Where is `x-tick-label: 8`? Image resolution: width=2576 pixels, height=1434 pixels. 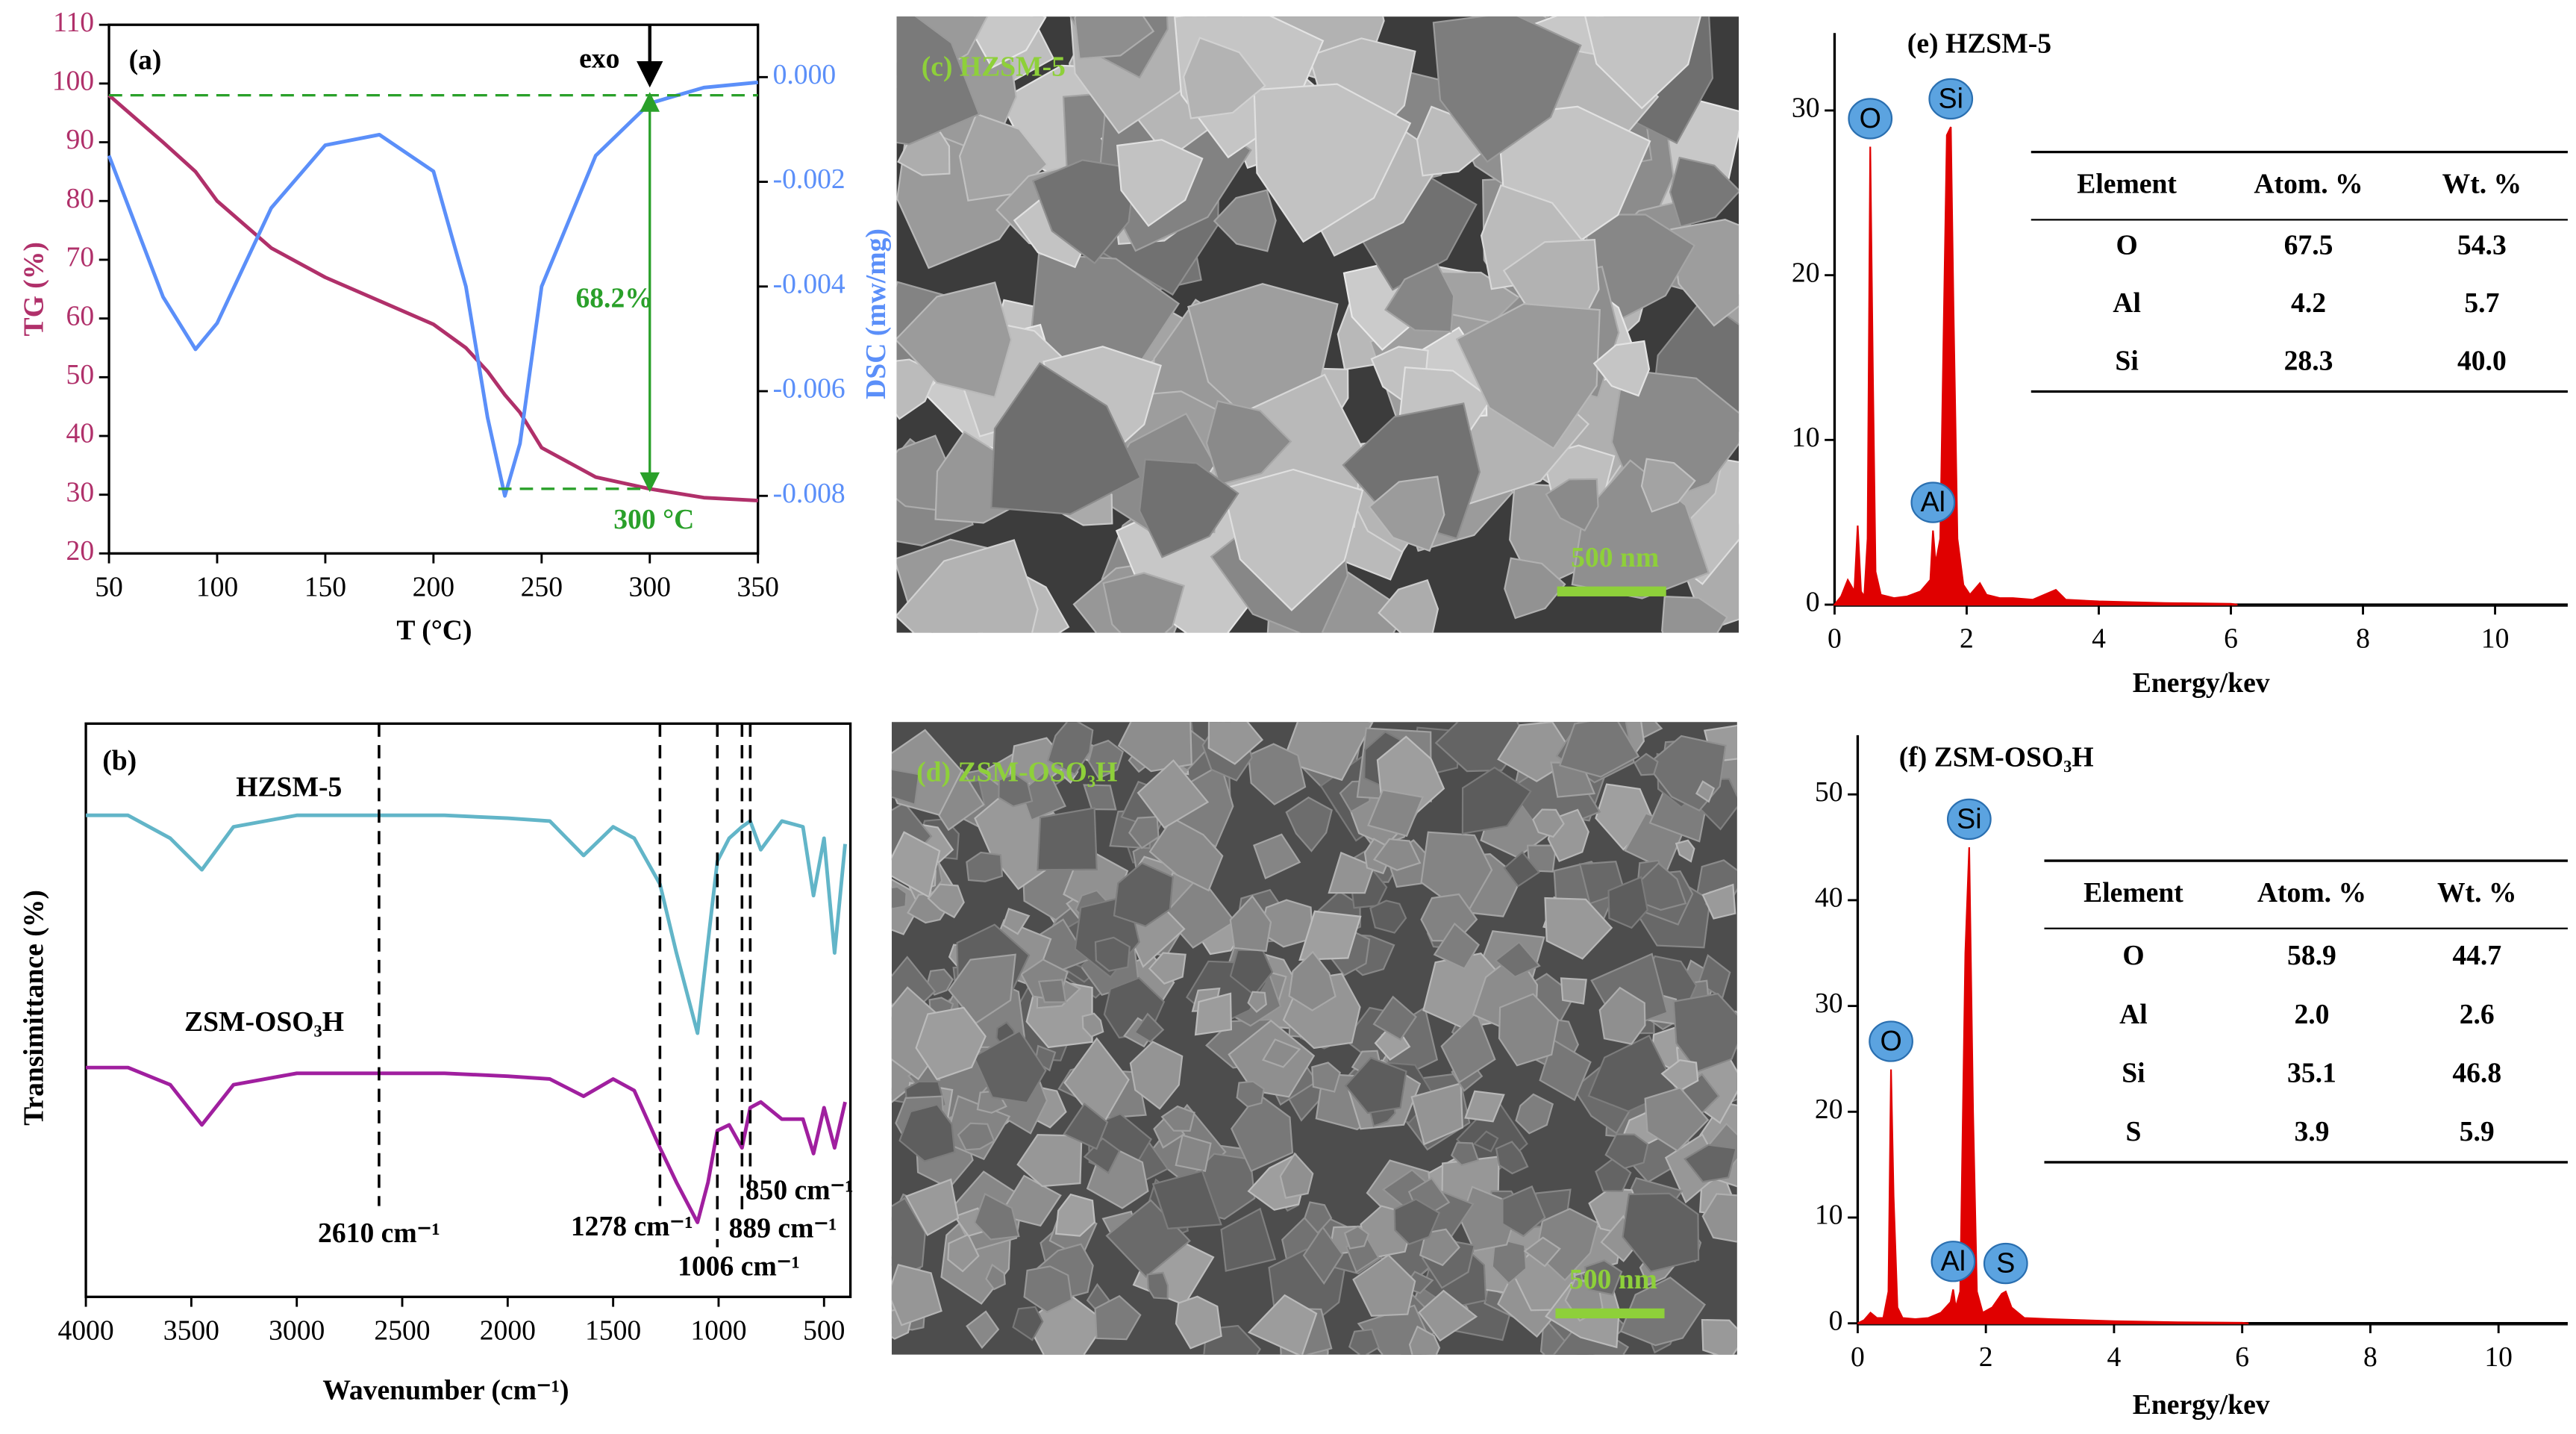
x-tick-label: 8 is located at coordinates (2370, 1357).